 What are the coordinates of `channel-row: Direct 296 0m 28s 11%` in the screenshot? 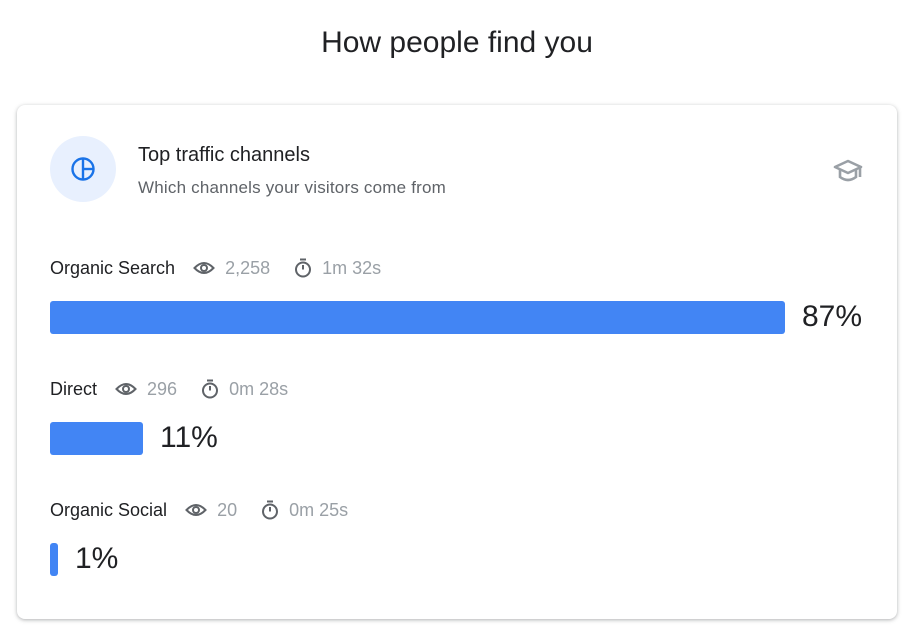 It's located at (465, 416).